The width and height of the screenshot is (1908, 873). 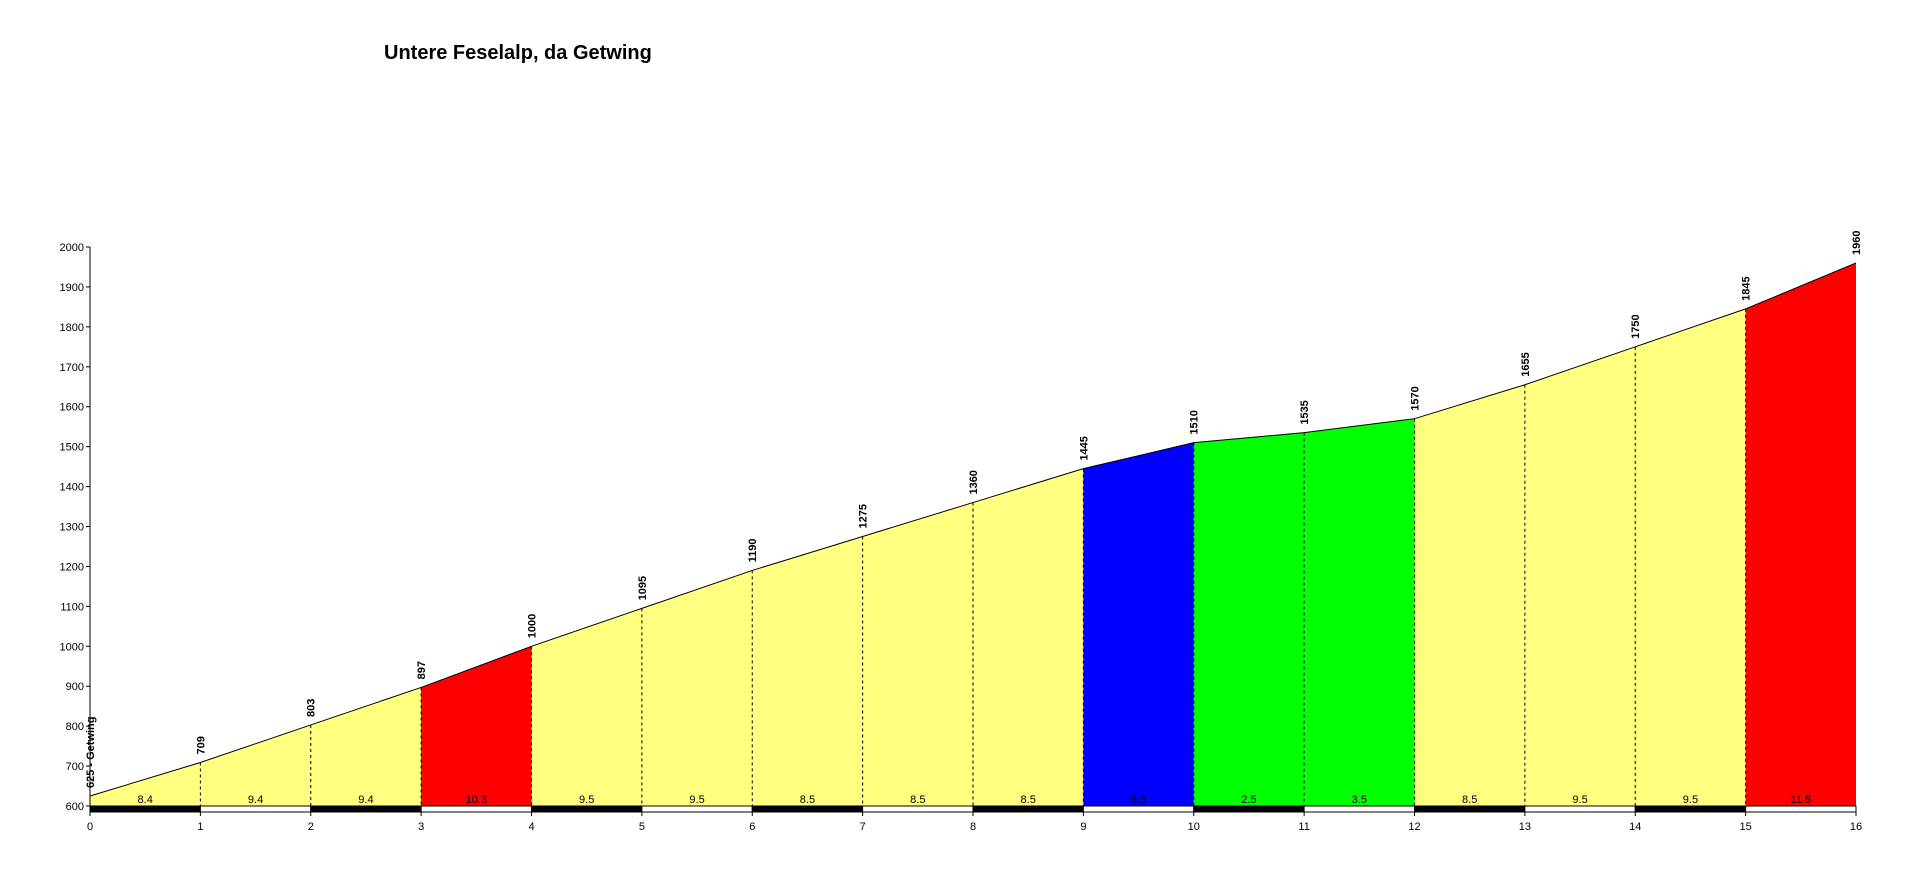 I want to click on elevation-label: 1445, so click(x=1084, y=448).